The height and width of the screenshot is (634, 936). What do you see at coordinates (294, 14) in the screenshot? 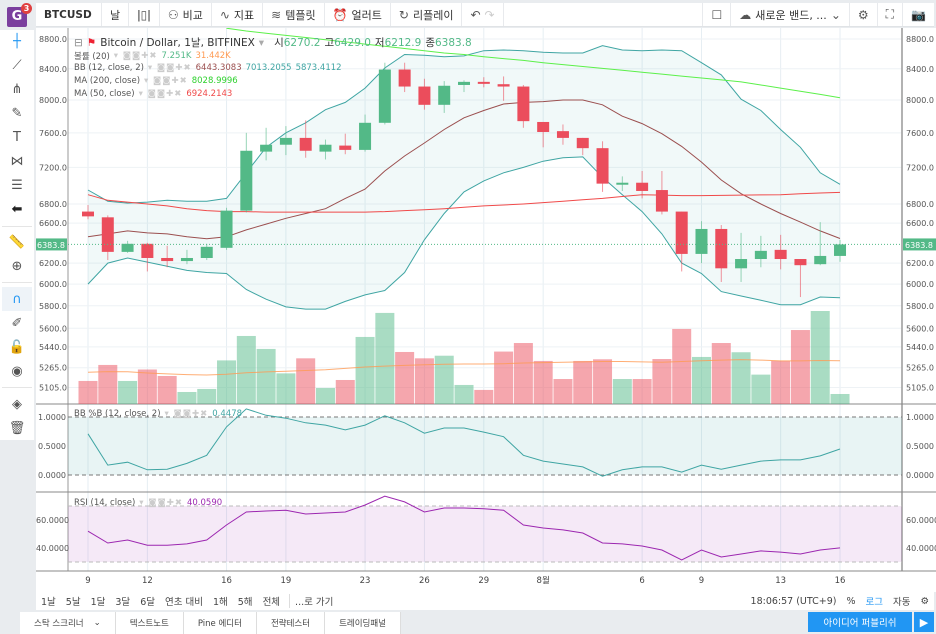
I see `templates-button: ≋ 템플릿` at bounding box center [294, 14].